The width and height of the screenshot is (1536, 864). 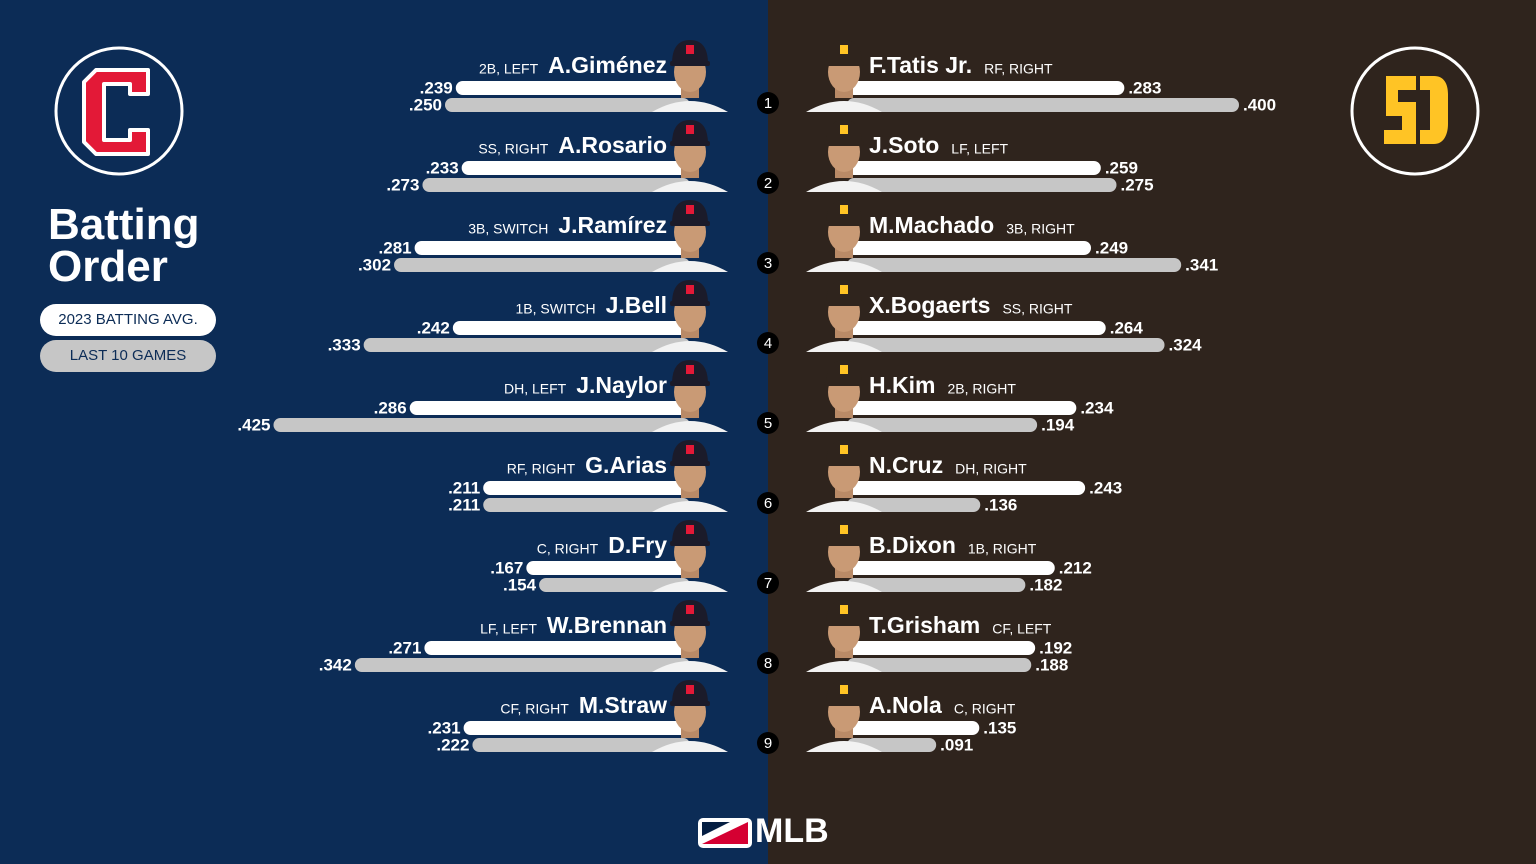 I want to click on legend-label: 2023 BATTING AVG., so click(x=128, y=319).